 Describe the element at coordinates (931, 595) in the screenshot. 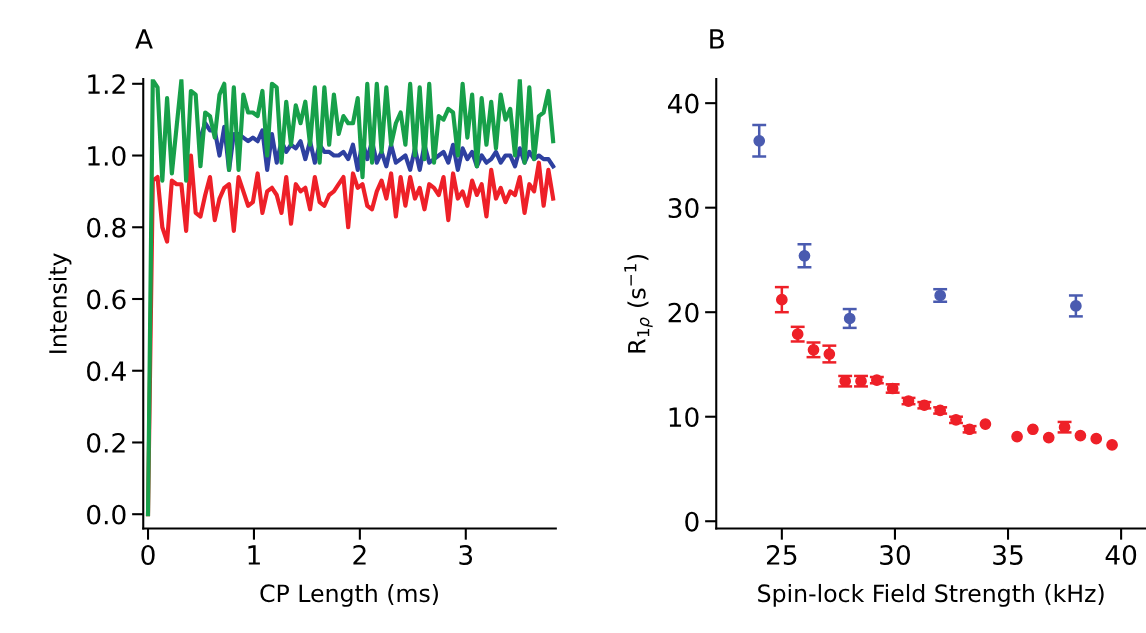

I see `x-axis-title: Spin-lock Field Strength (kHz)` at that location.